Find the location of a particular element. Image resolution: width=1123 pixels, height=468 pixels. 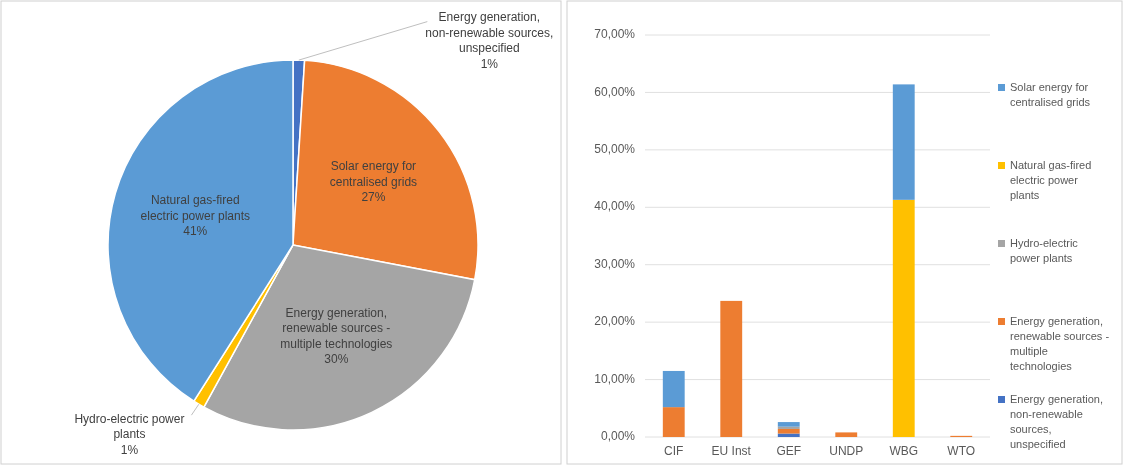

y-tick-label: 60,00% is located at coordinates (615, 91).